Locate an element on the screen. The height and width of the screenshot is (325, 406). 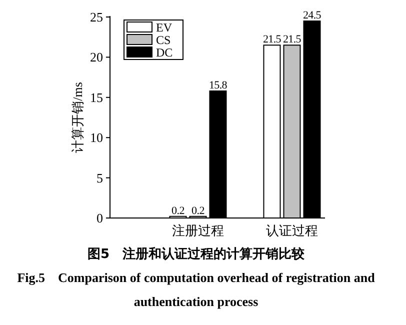
text: 图5 注册和认证过程的计算开销比较 is located at coordinates (196, 254).